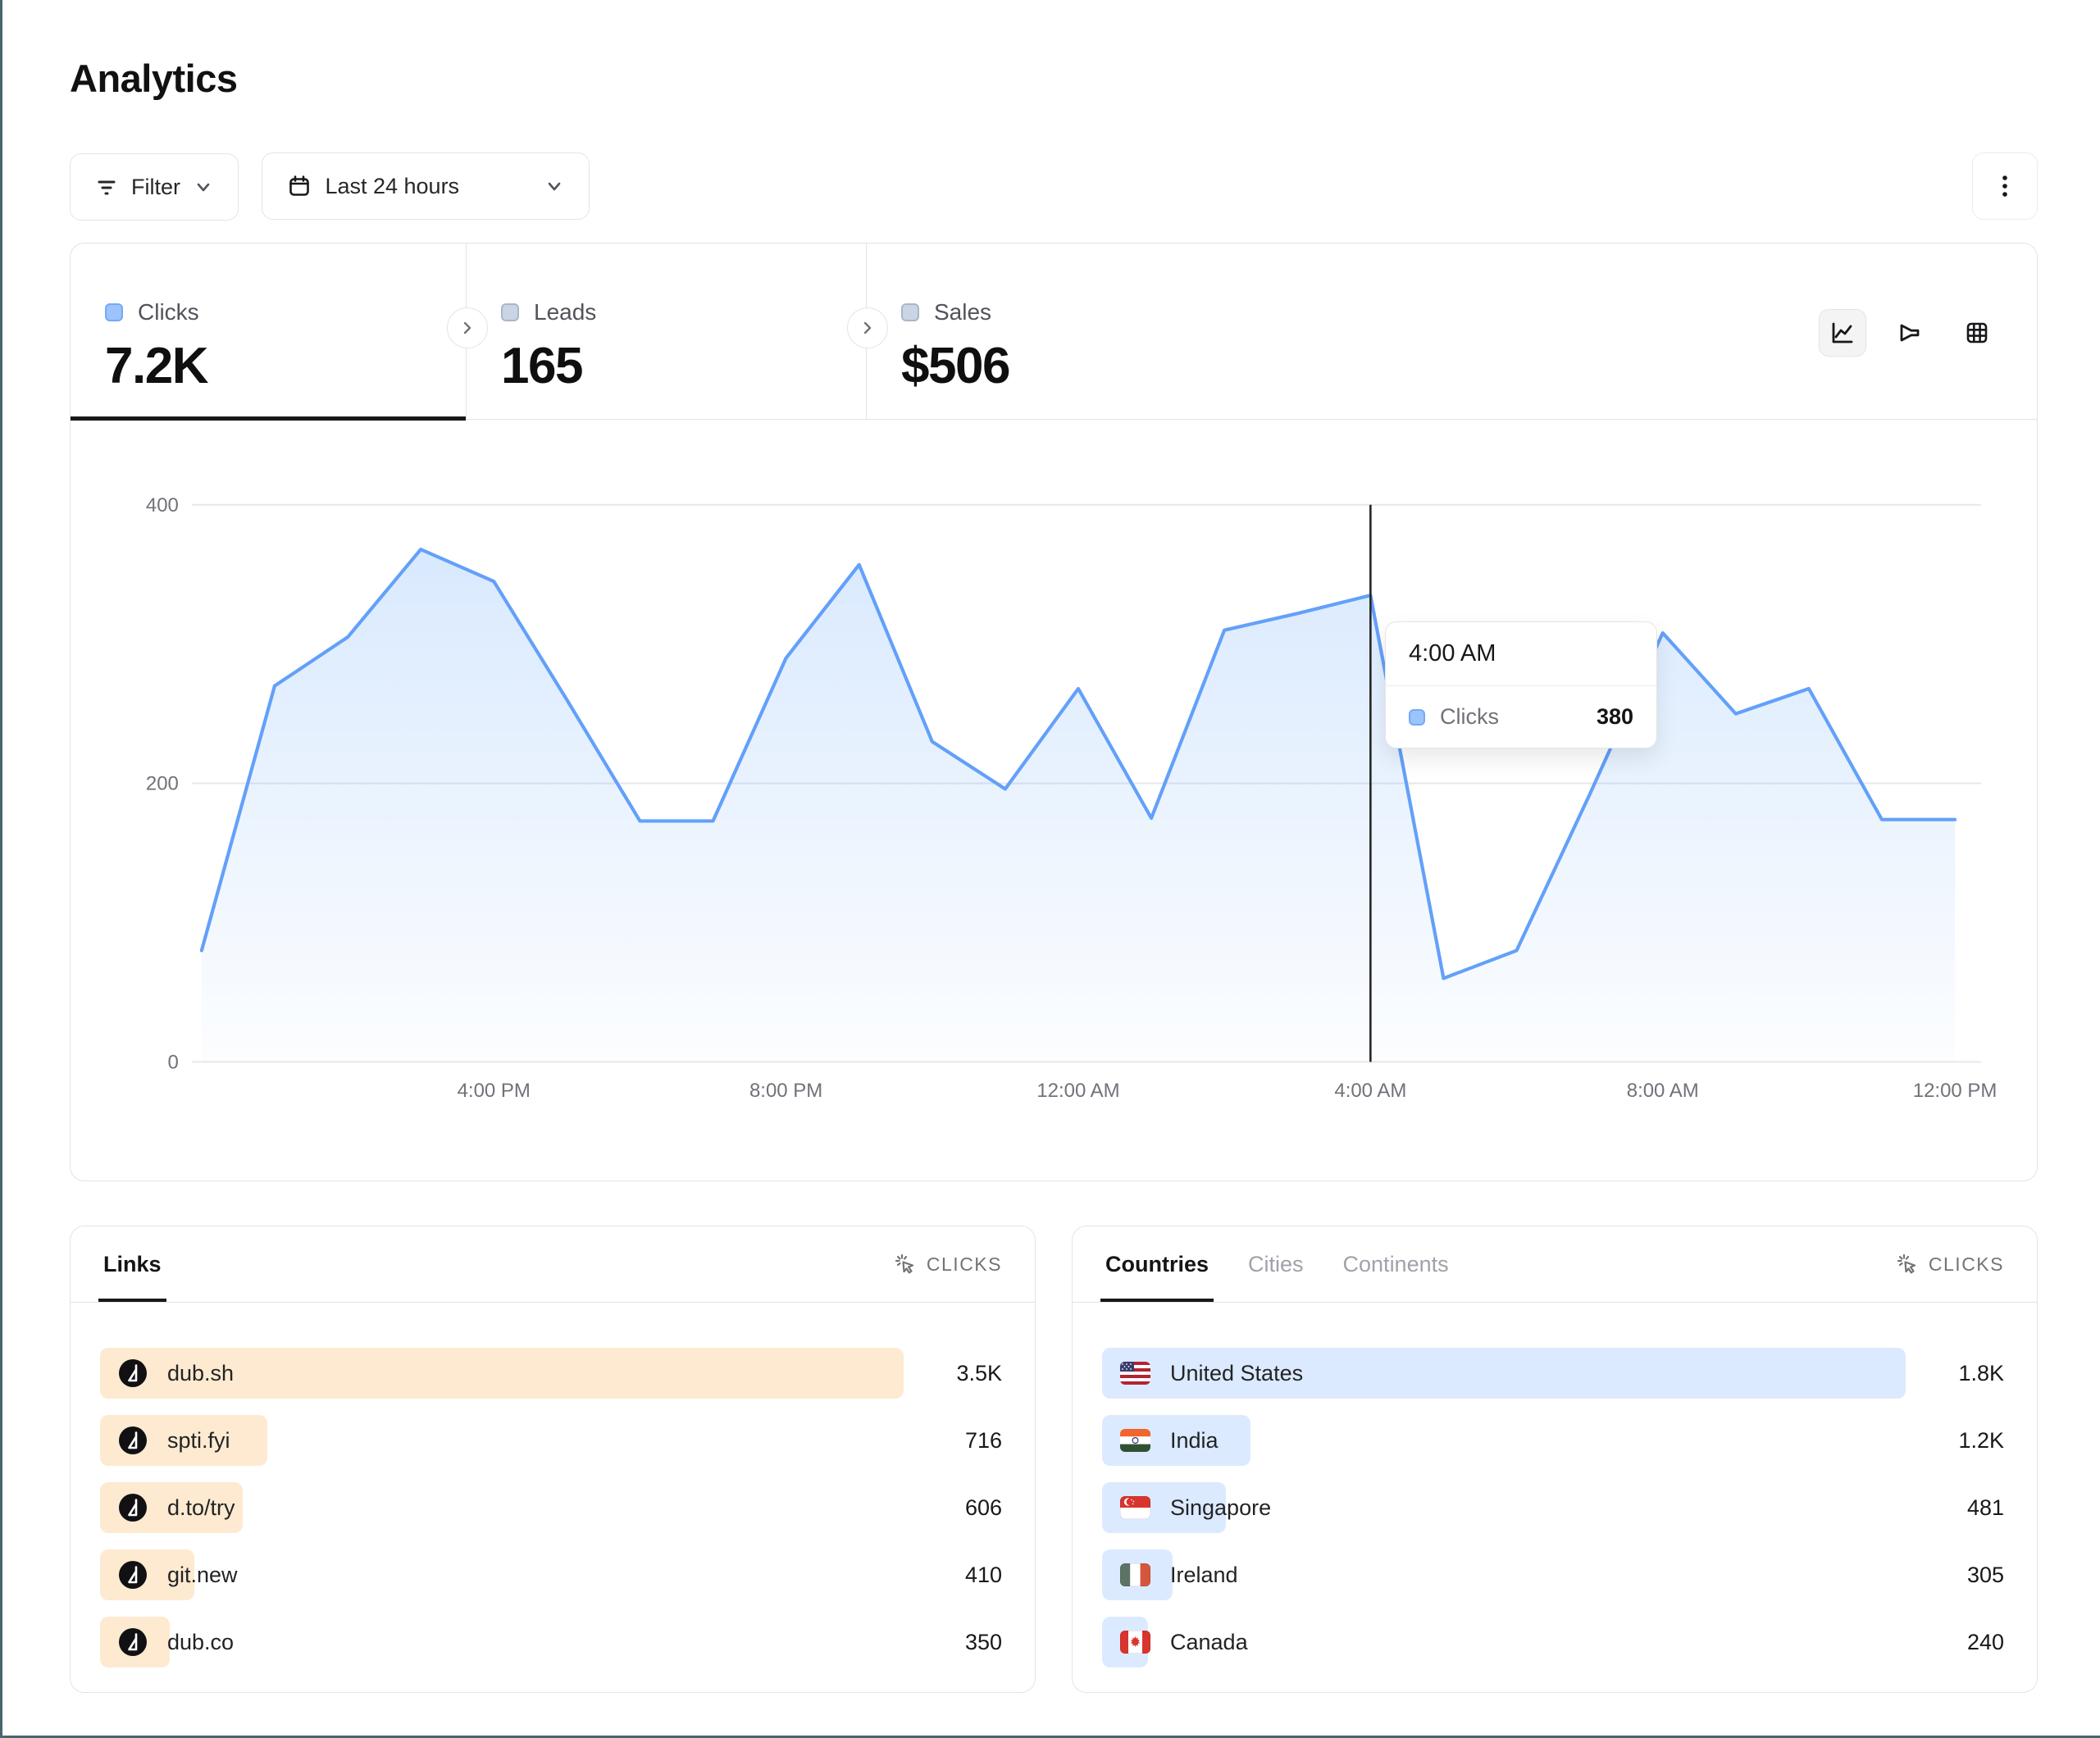 The image size is (2100, 1738). I want to click on funnel-chart-view-button, so click(1910, 333).